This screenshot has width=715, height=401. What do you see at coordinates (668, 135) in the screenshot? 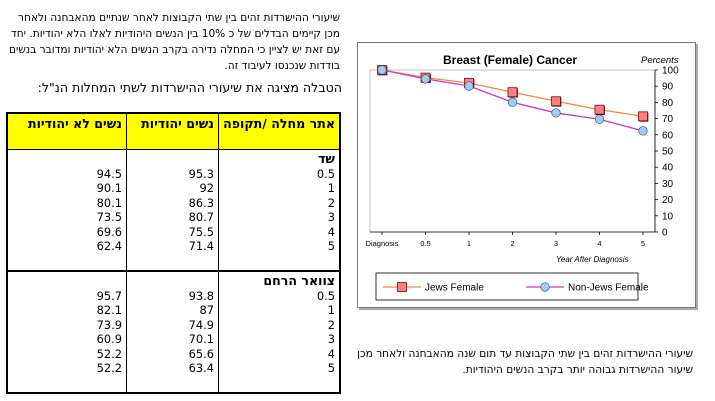
I see `y-tick-label: 60` at bounding box center [668, 135].